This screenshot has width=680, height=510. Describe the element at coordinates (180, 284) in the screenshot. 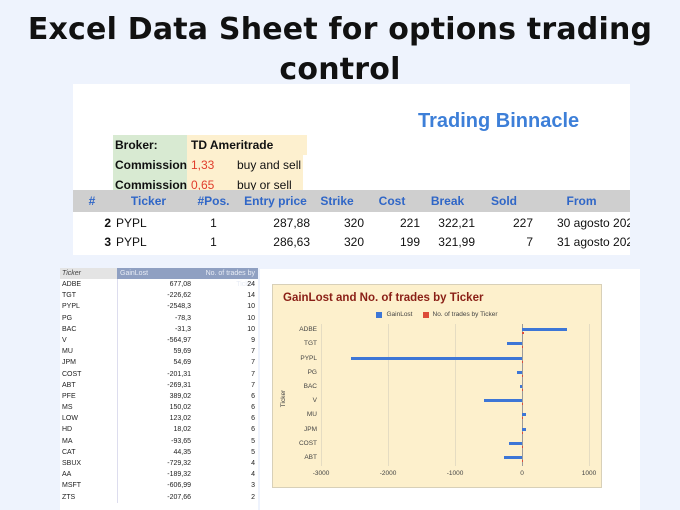

I see `cell-gainlost: 677,08` at that location.